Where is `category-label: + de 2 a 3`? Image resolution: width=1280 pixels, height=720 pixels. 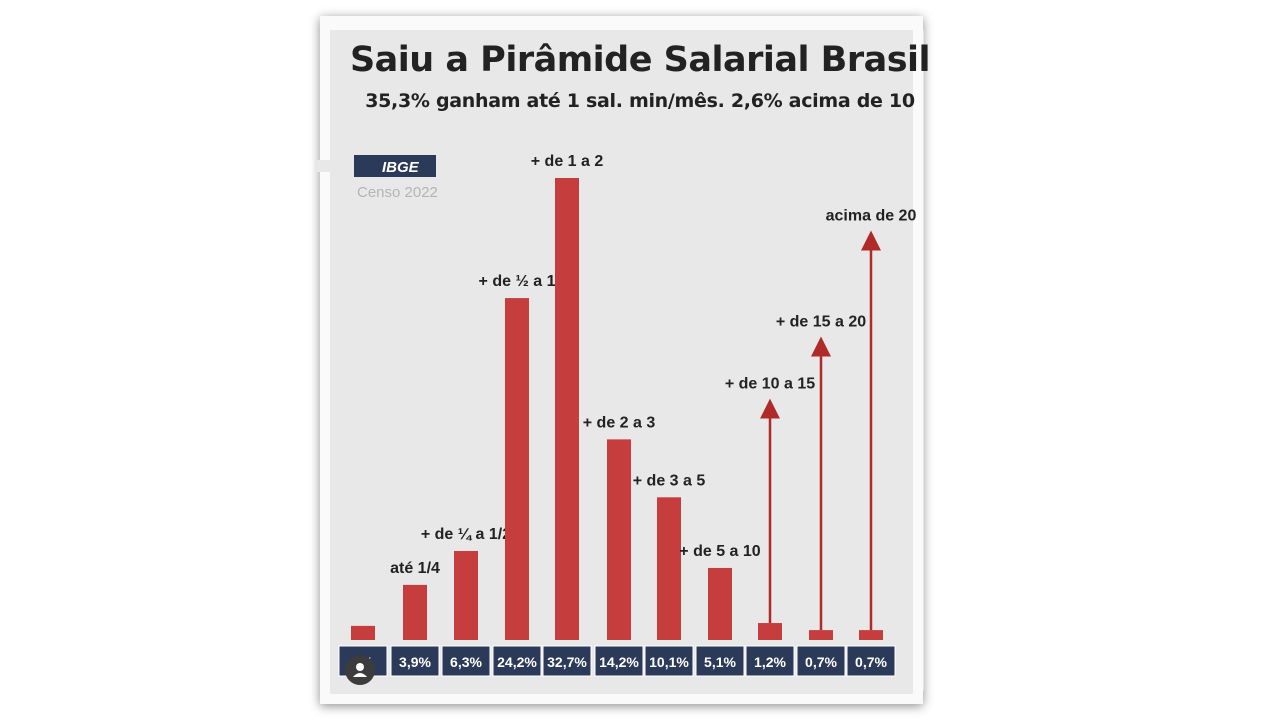
category-label: + de 2 a 3 is located at coordinates (619, 422).